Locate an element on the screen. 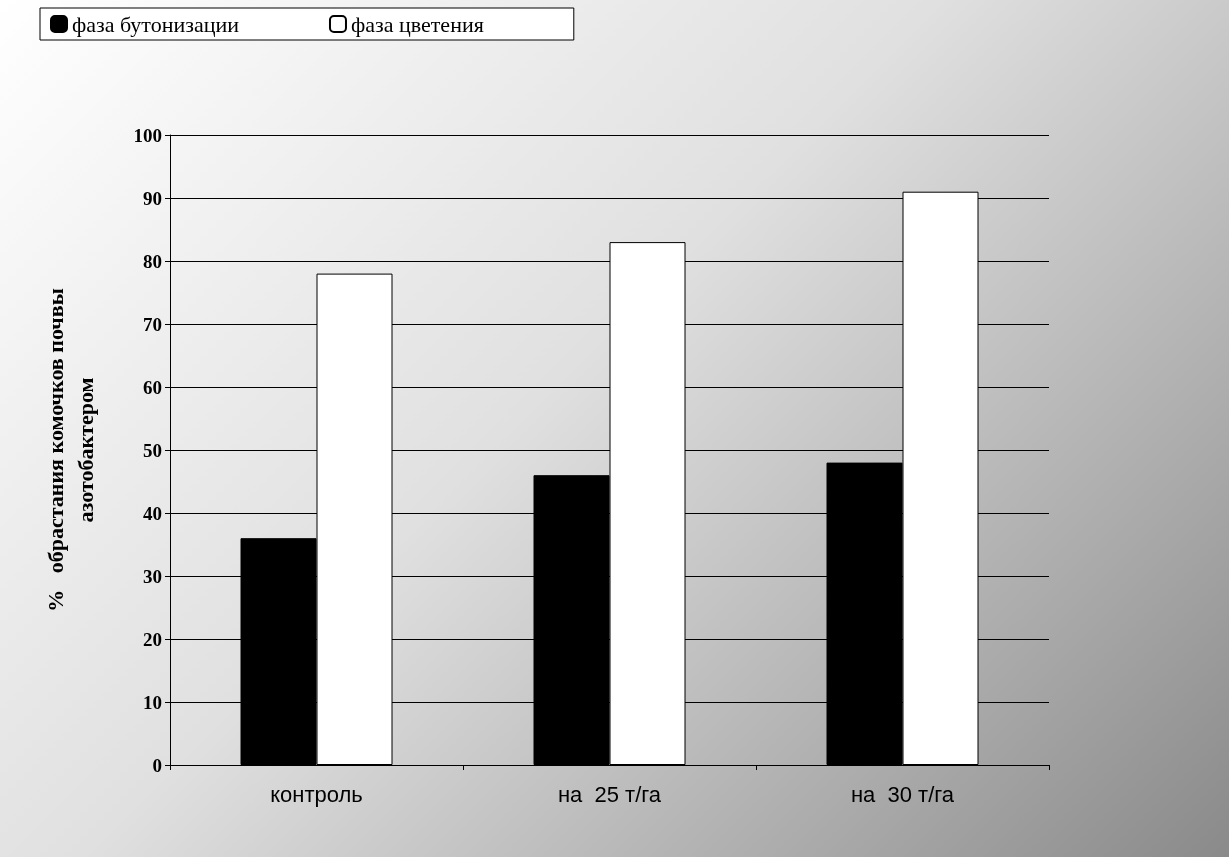  y-tick-label: 70 is located at coordinates (152, 324).